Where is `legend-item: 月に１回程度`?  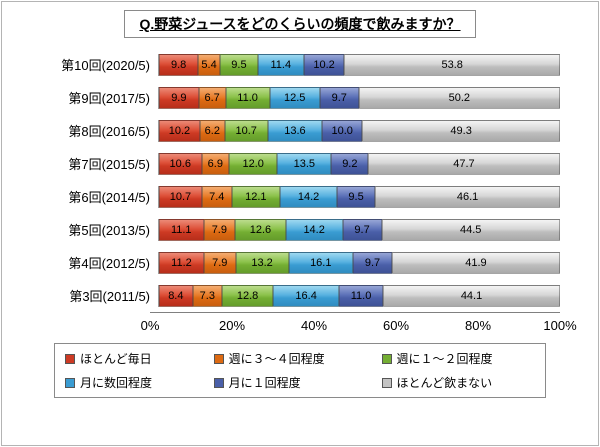
legend-item: 月に１回程度 is located at coordinates (297, 382).